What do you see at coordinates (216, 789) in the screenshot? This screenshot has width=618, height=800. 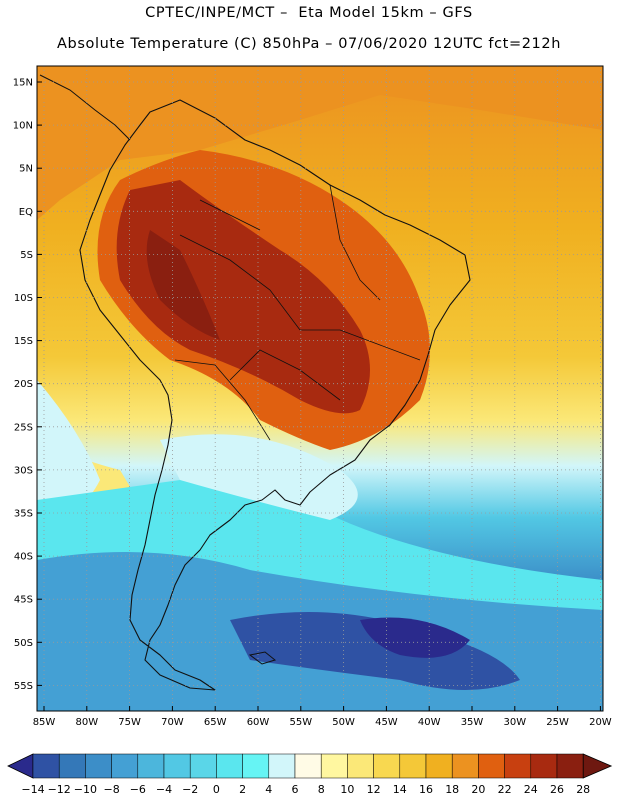 I see `colorbar-label: 0` at bounding box center [216, 789].